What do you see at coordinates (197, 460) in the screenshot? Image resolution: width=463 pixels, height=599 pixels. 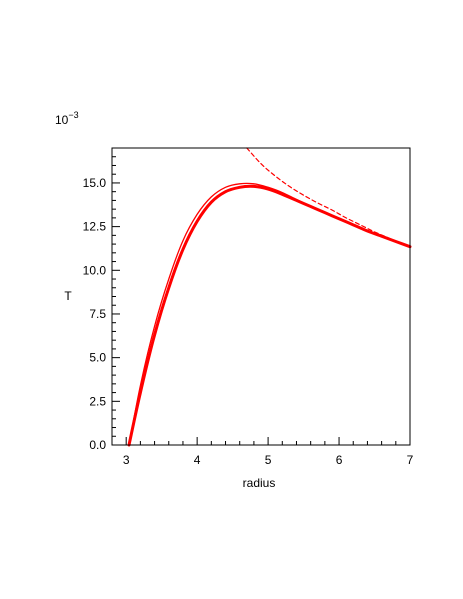 I see `x-tick-label: 4` at bounding box center [197, 460].